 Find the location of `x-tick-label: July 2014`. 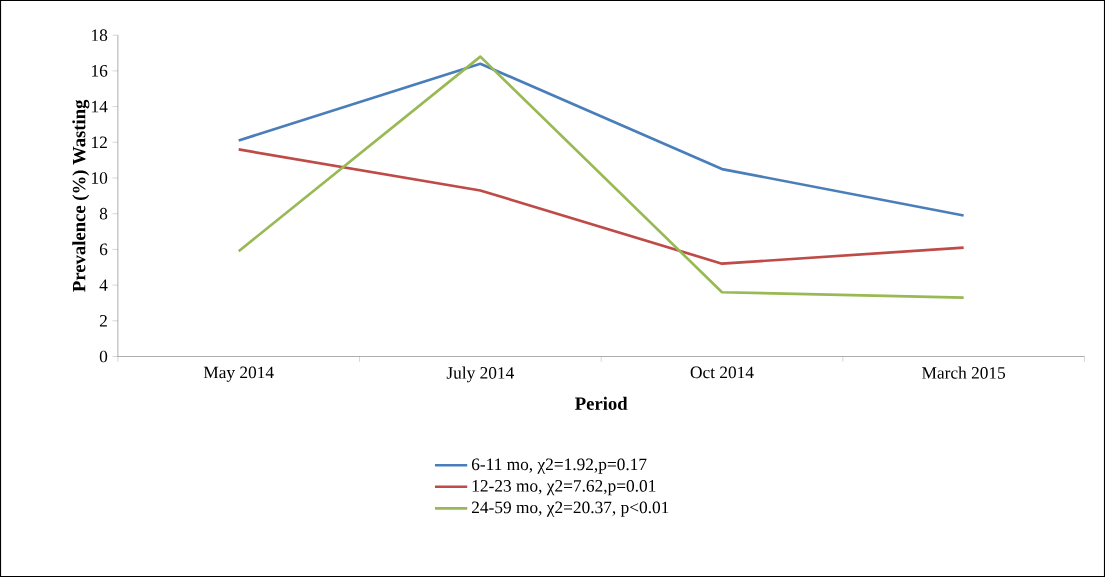

x-tick-label: July 2014 is located at coordinates (480, 374).